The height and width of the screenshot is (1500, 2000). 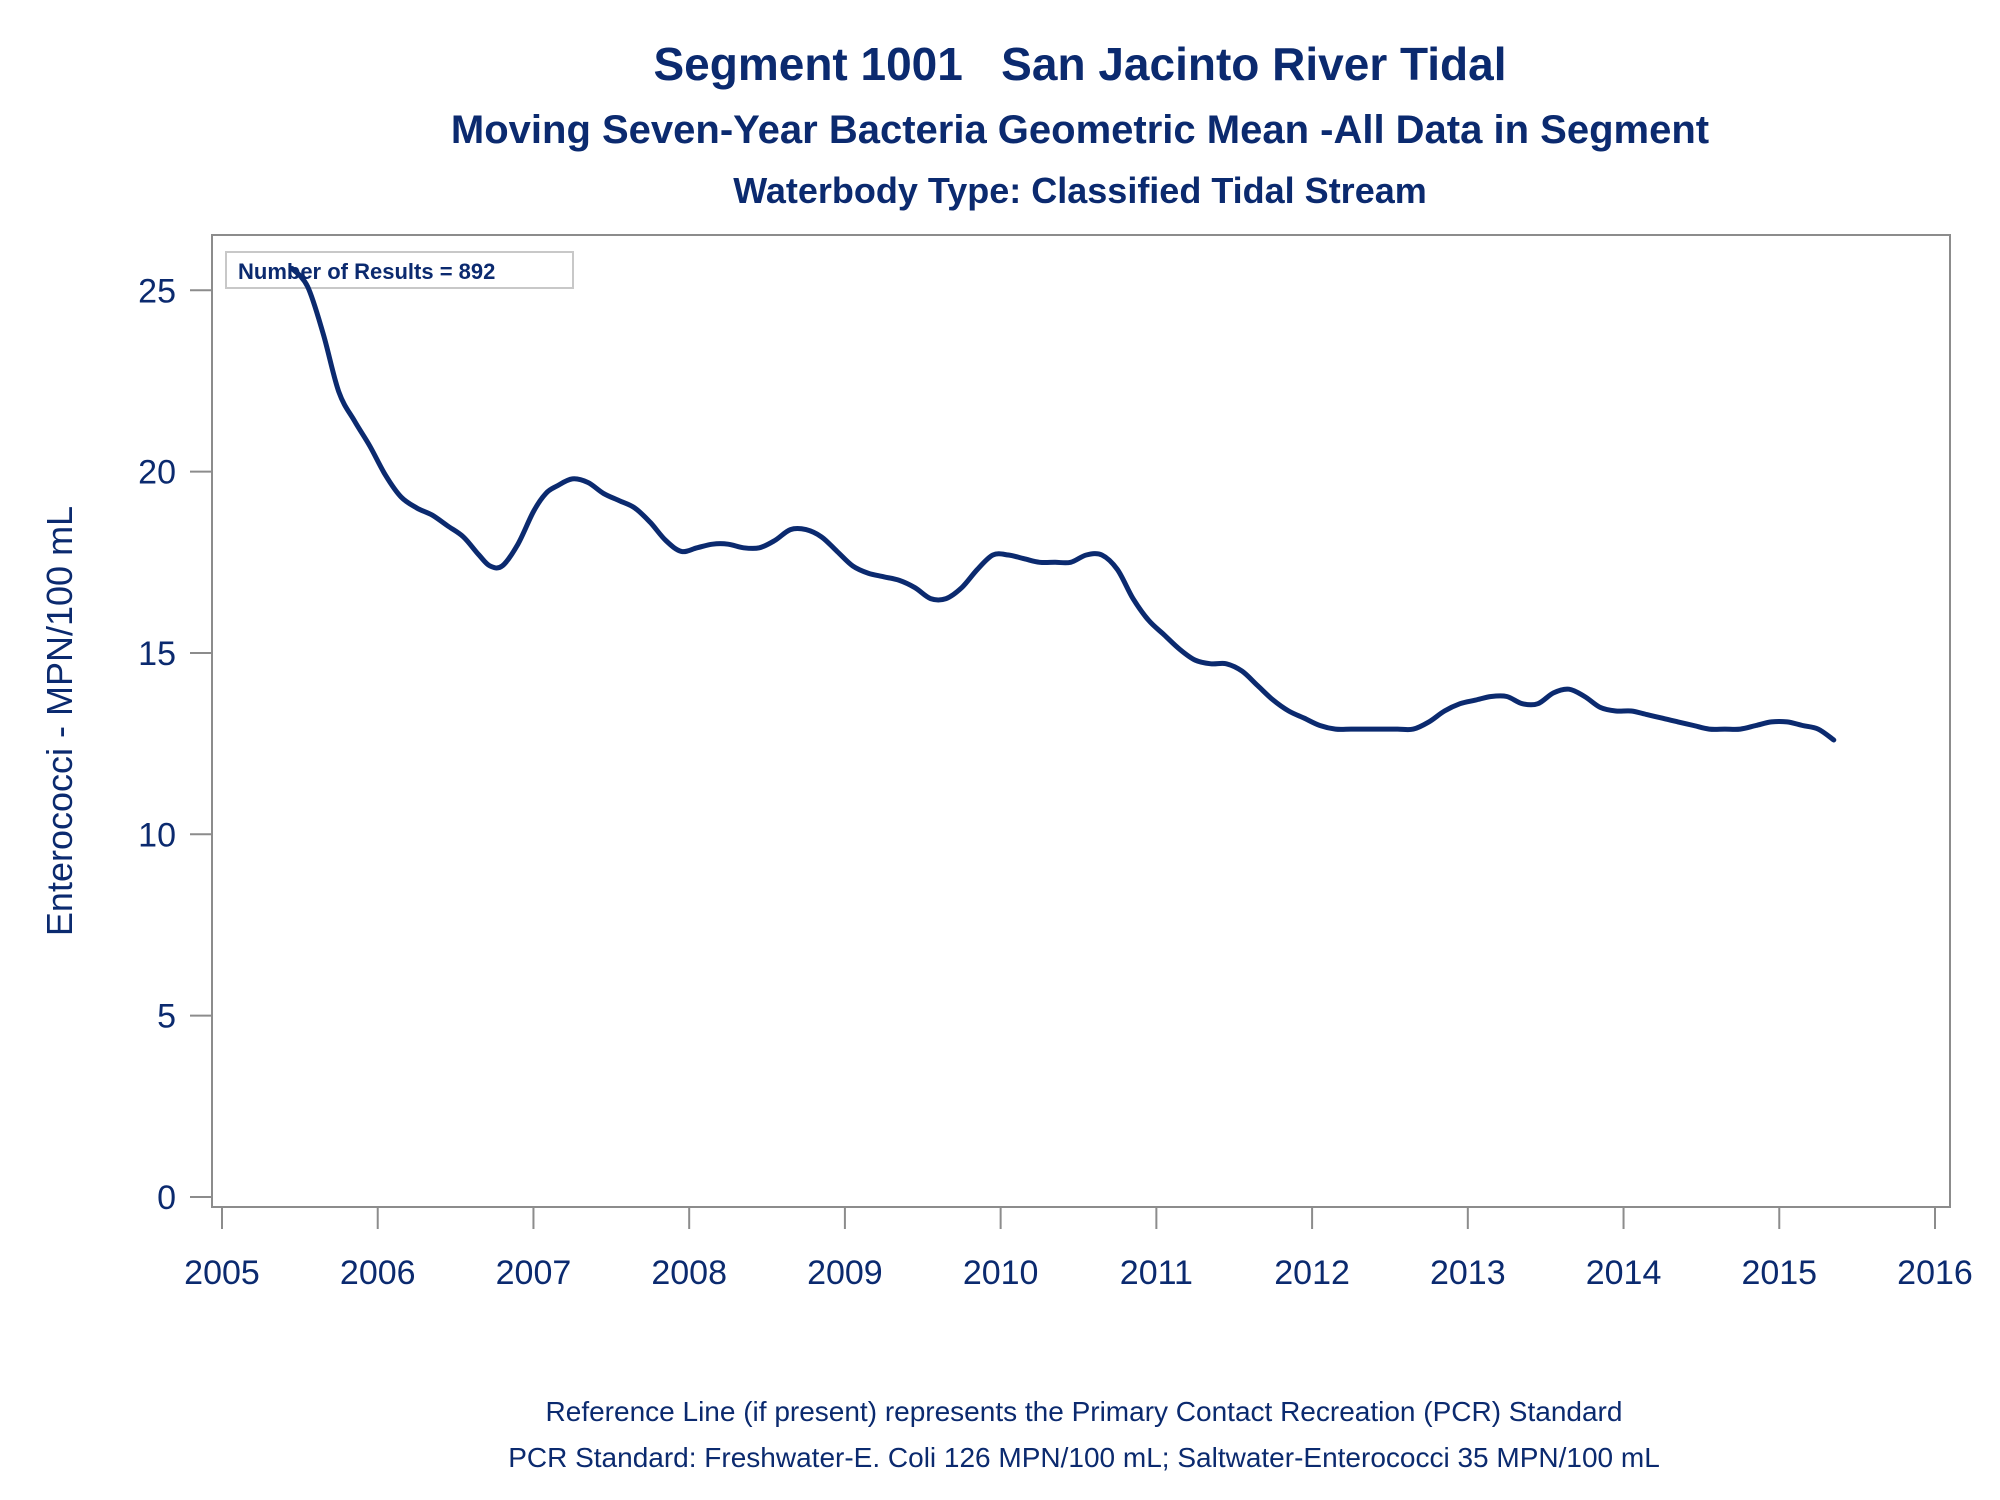 I want to click on y-tick-label: 15, so click(x=157, y=654).